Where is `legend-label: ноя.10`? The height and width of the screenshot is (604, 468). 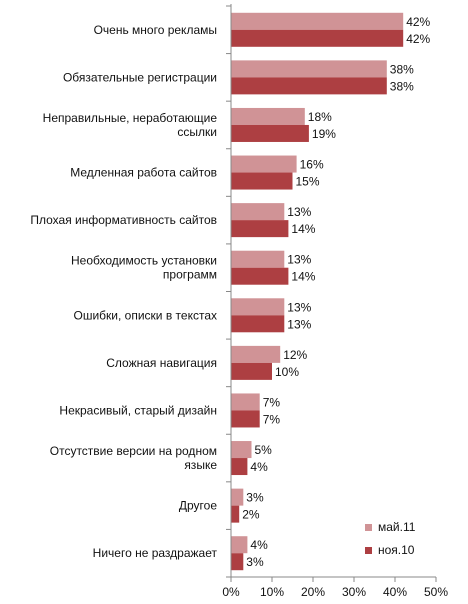
legend-label: ноя.10 is located at coordinates (396, 550).